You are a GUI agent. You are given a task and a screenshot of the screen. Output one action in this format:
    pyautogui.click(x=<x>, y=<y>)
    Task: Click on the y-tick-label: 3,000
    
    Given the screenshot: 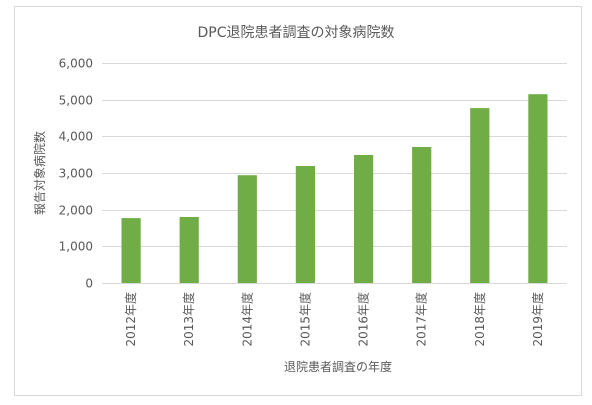 What is the action you would take?
    pyautogui.click(x=76, y=174)
    